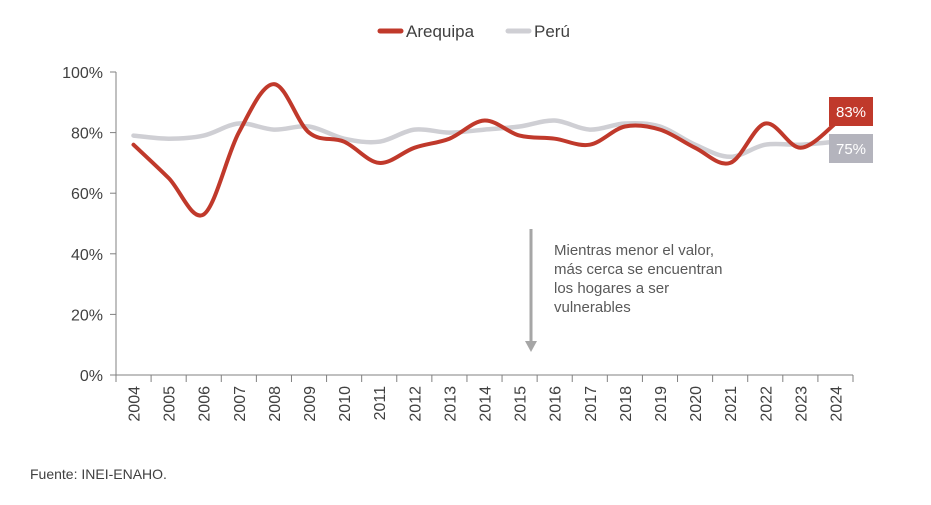 The height and width of the screenshot is (505, 931). I want to click on y-tick-label: 20%, so click(87, 315).